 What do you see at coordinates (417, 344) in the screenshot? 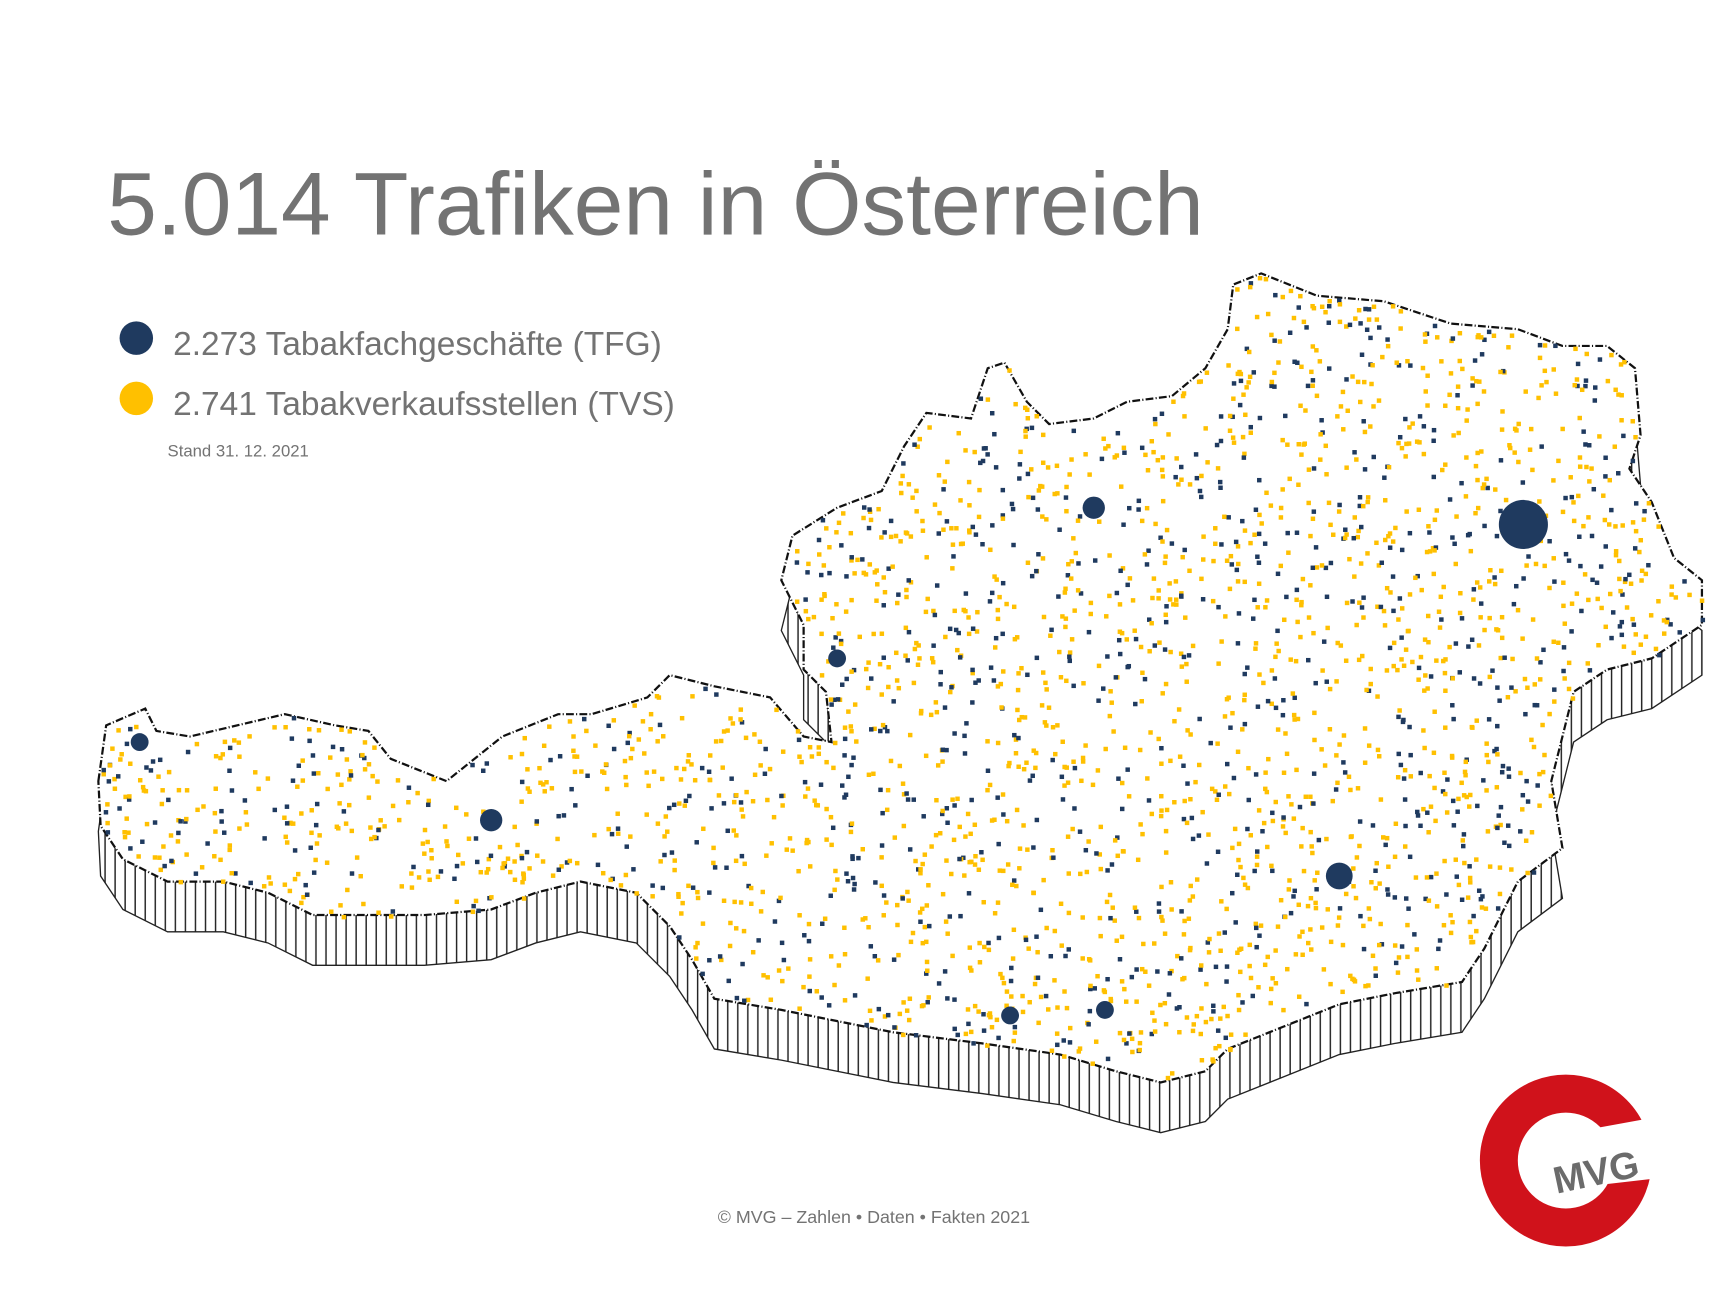
I see `legend-label: 2.273 Tabakfachgeschäfte (TFG)` at bounding box center [417, 344].